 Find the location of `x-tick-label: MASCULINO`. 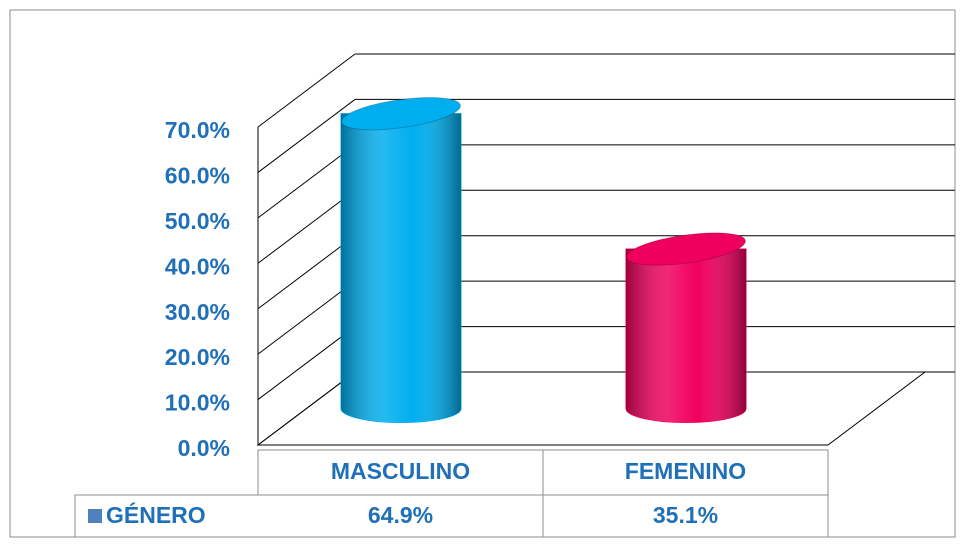

x-tick-label: MASCULINO is located at coordinates (400, 471).